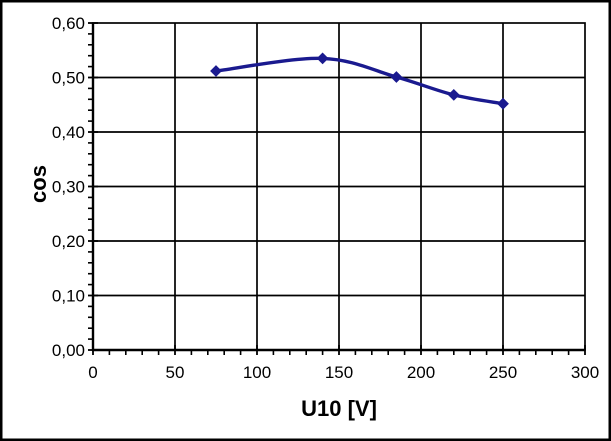 This screenshot has height=441, width=611. I want to click on y-tick-label: 0,10, so click(68, 296).